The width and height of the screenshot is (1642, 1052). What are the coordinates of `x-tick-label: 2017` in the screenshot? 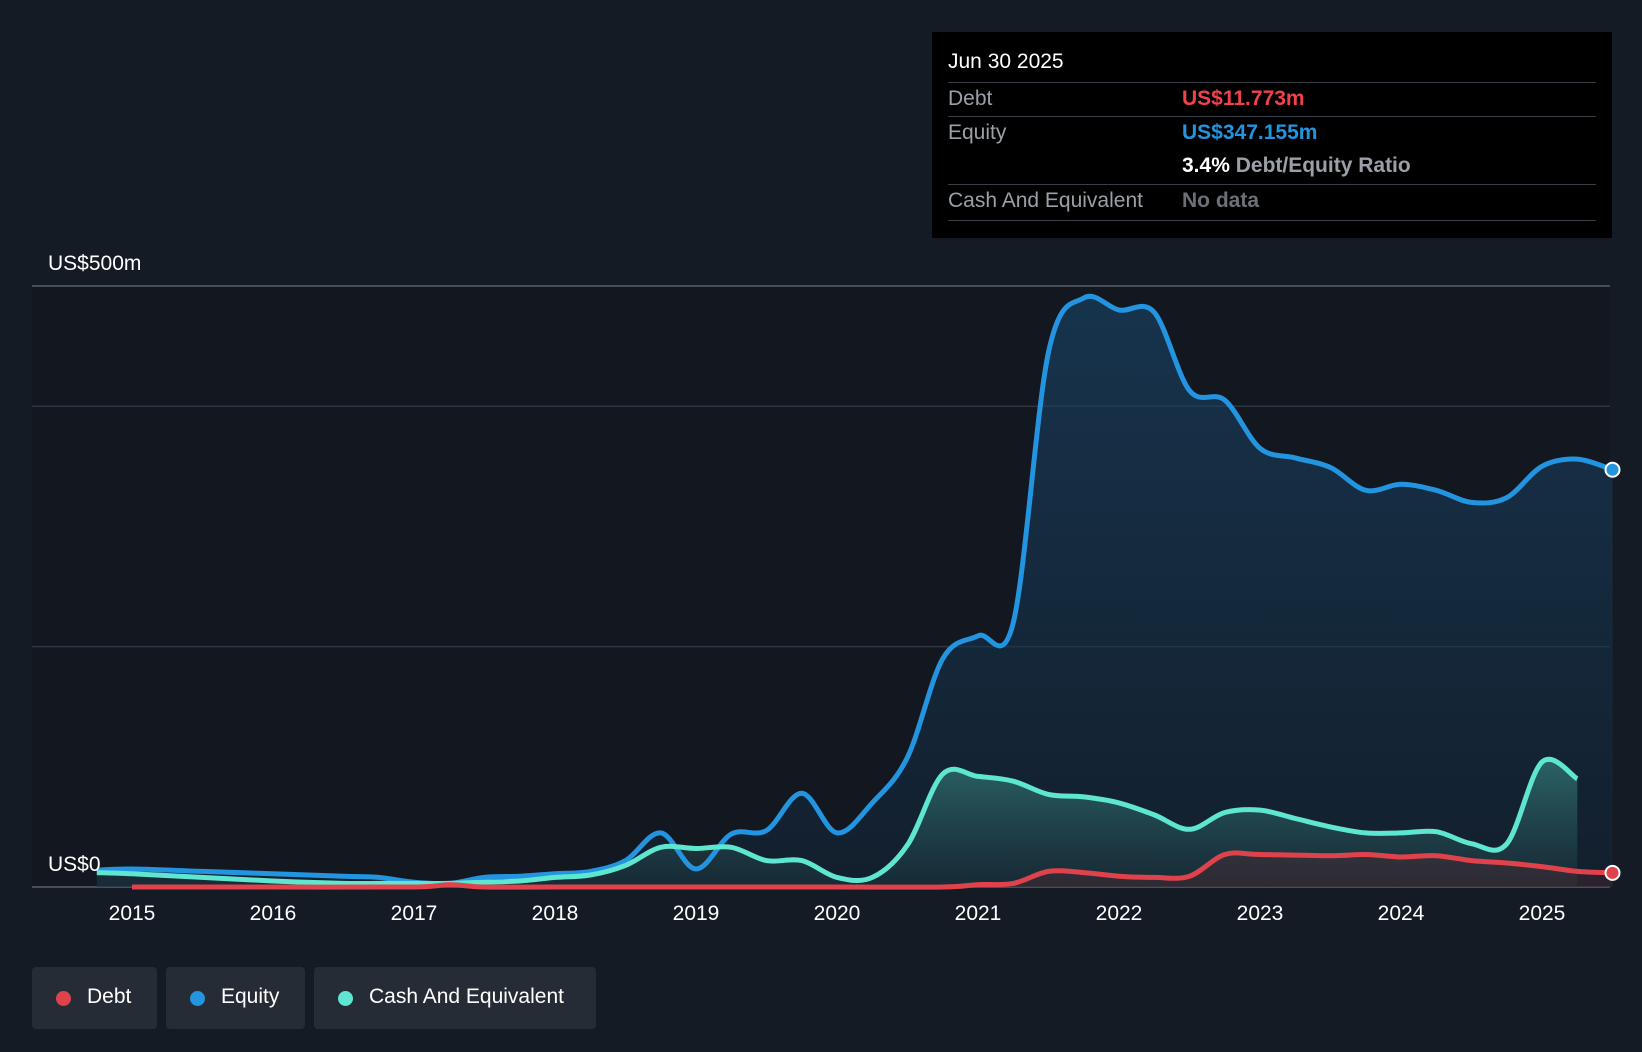 It's located at (414, 913).